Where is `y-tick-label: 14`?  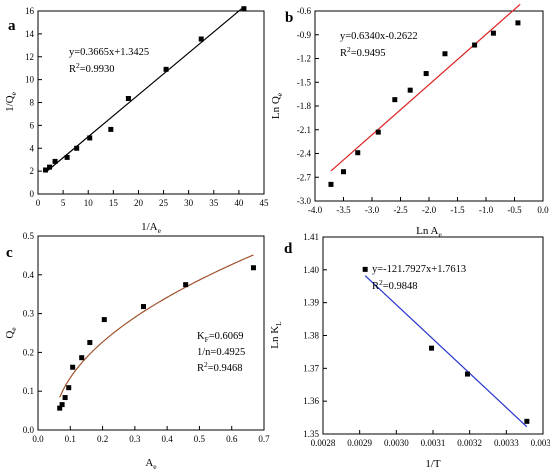
y-tick-label: 14 is located at coordinates (30, 34).